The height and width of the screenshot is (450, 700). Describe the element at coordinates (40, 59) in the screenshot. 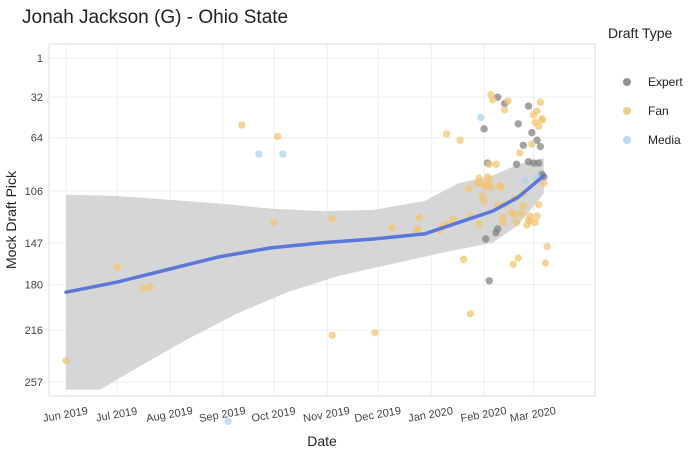

I see `y-tick-label: 1` at that location.